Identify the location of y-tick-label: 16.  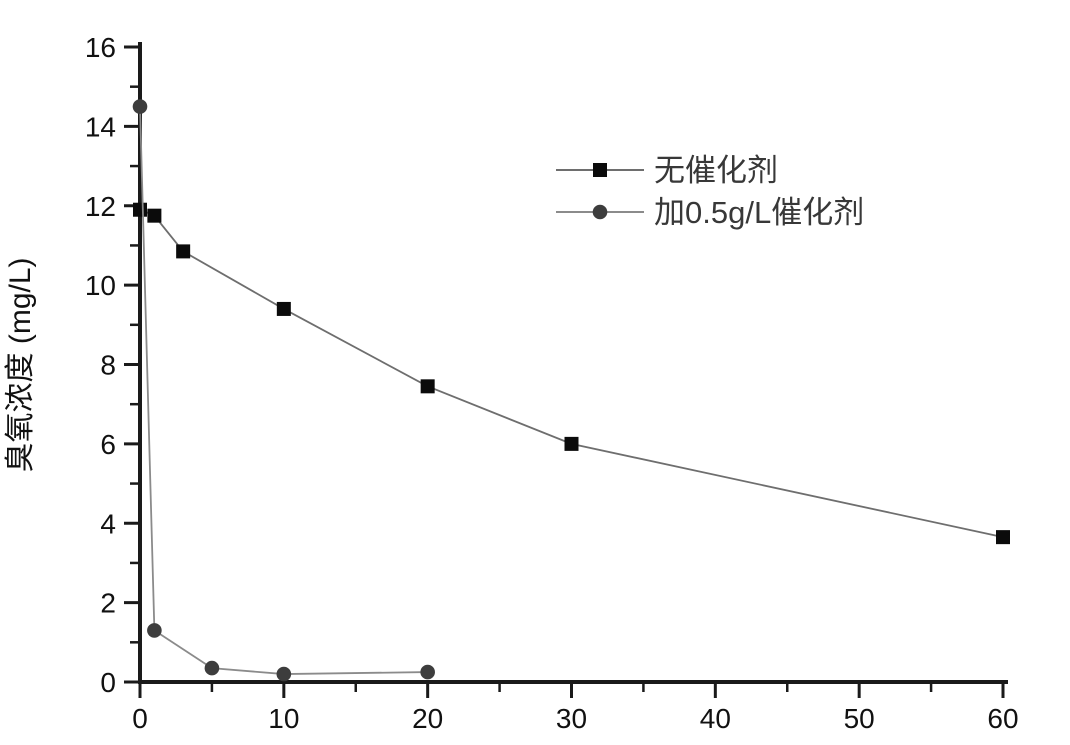
(100, 47).